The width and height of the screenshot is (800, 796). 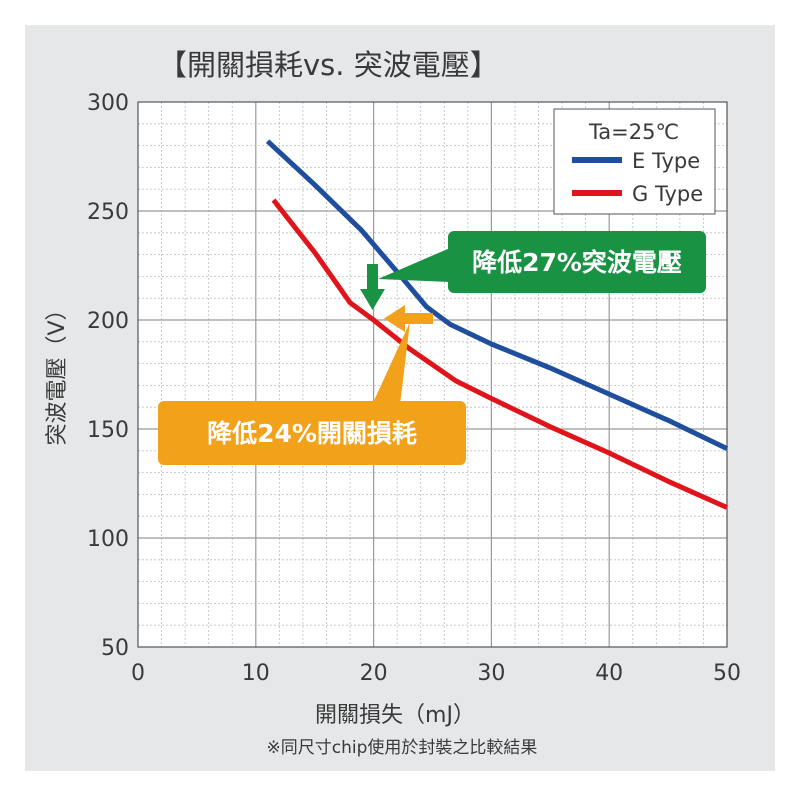 I want to click on y-tick-label: 100, so click(x=108, y=539).